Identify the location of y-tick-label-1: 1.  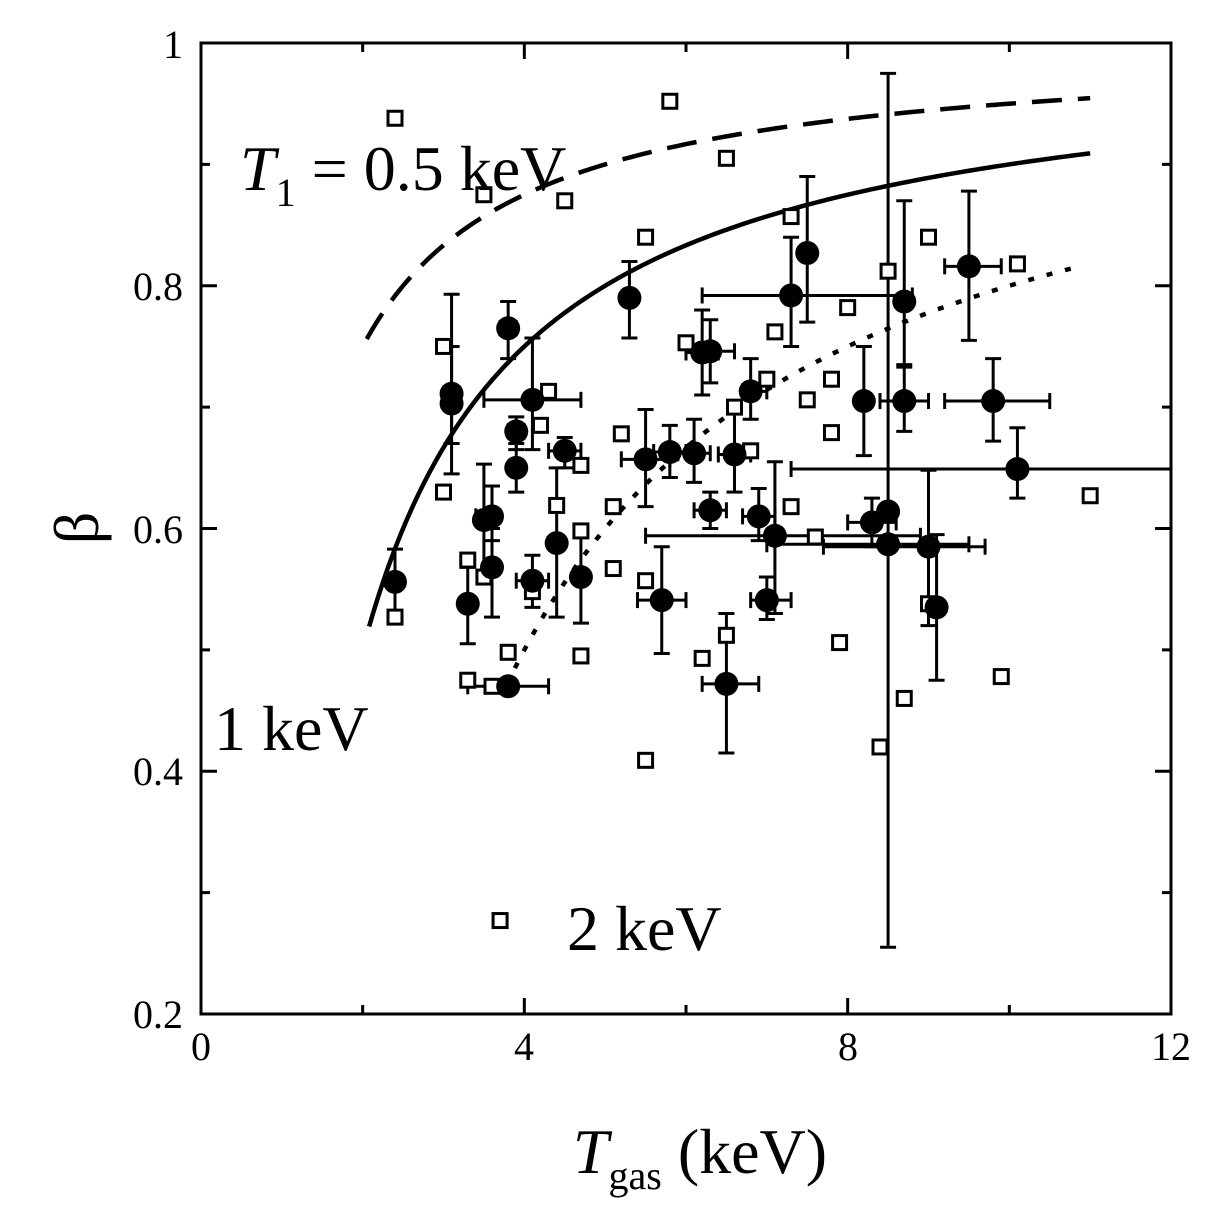
(173, 44).